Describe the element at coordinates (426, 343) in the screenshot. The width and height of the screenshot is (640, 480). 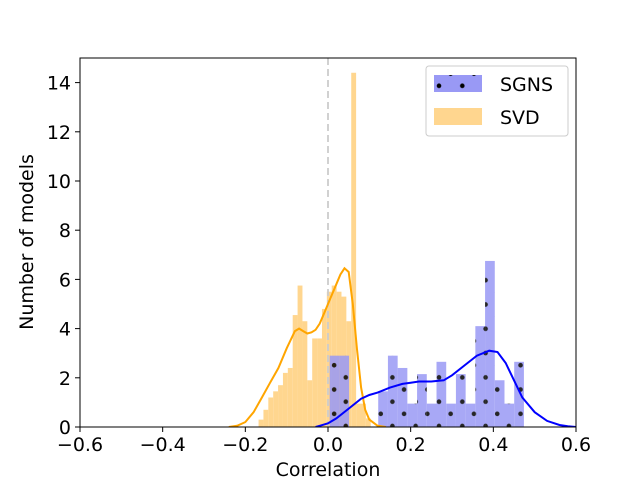
I see `sgns-bars` at that location.